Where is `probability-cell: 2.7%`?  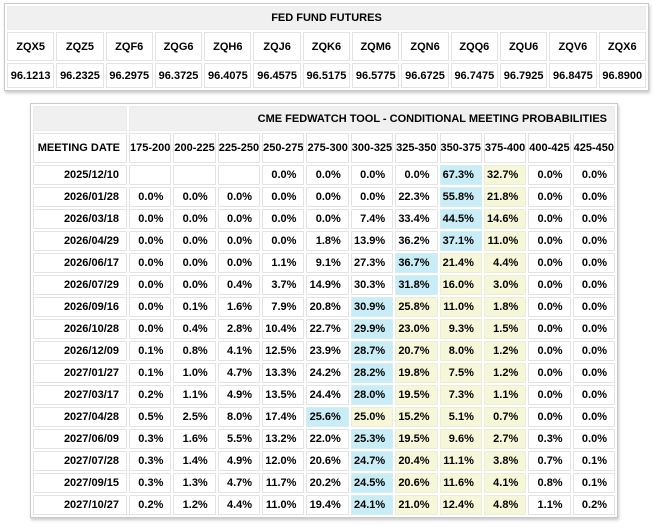
probability-cell: 2.7% is located at coordinates (505, 439).